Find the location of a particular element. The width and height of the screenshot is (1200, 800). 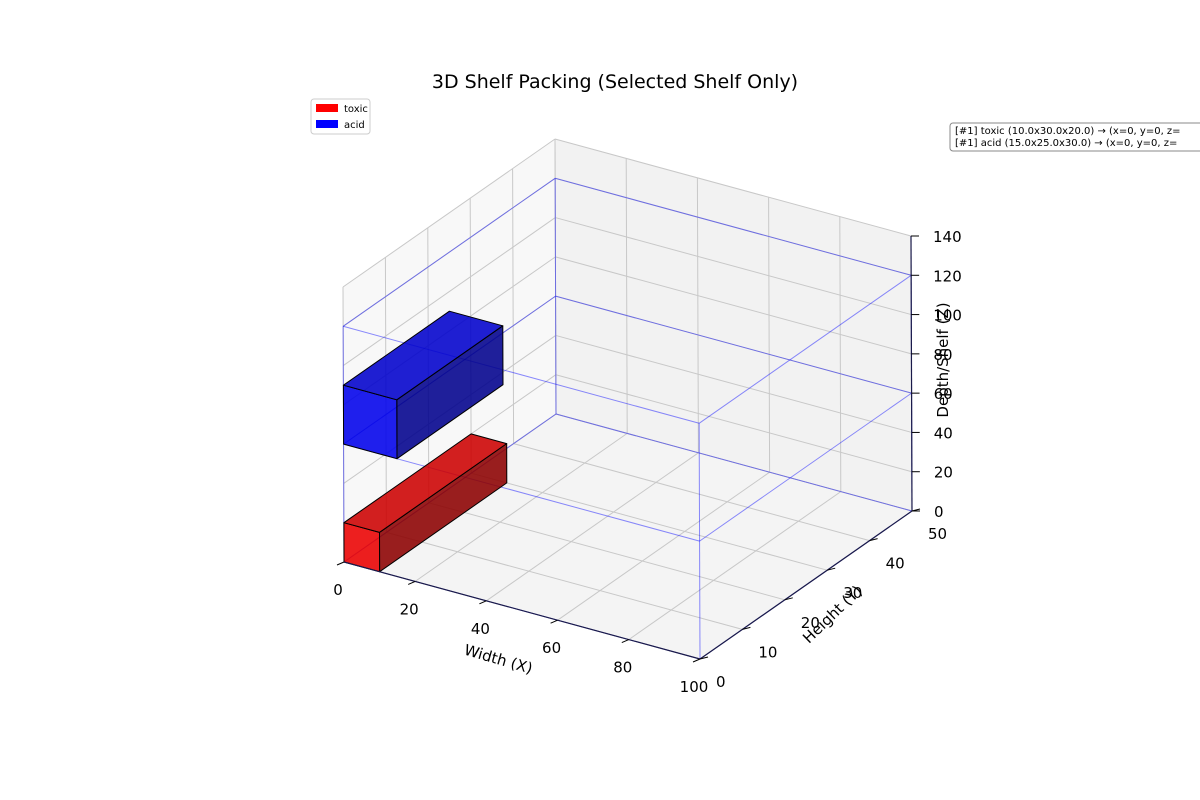

x-tick-label: 100 is located at coordinates (694, 687).